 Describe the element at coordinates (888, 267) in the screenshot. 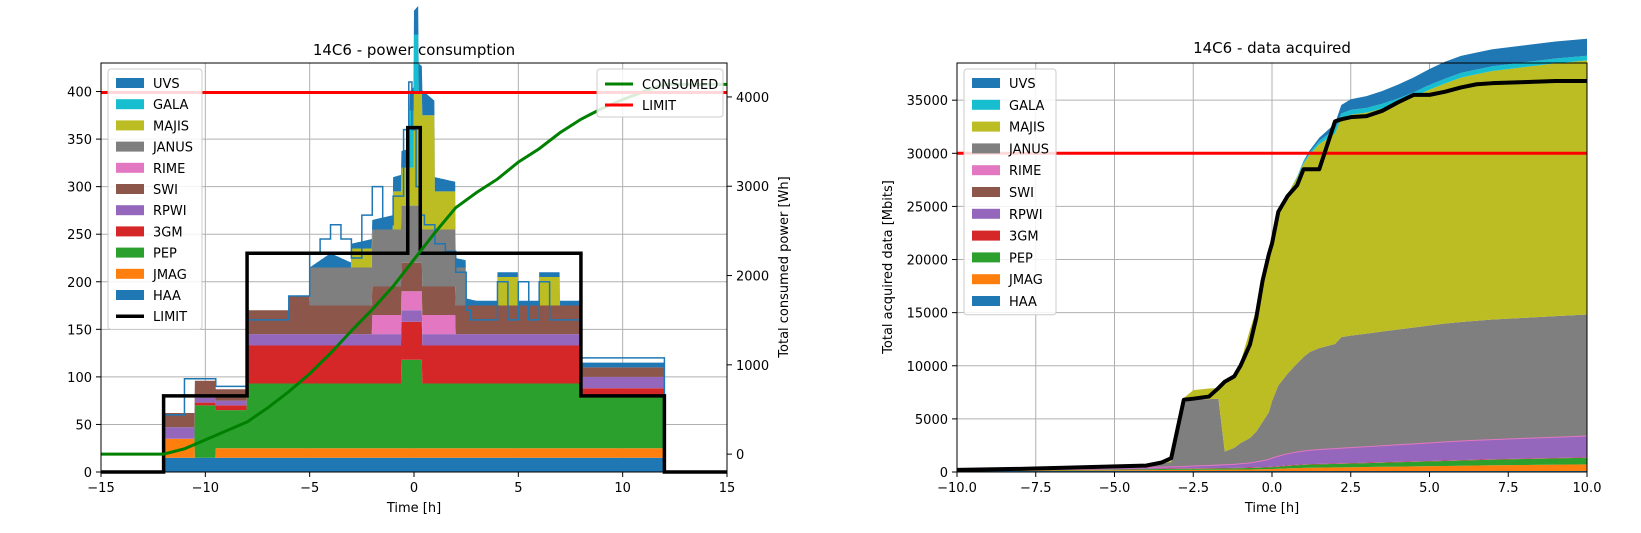

I see `data-y-axis-label: Total acquired data [Mbits]` at that location.